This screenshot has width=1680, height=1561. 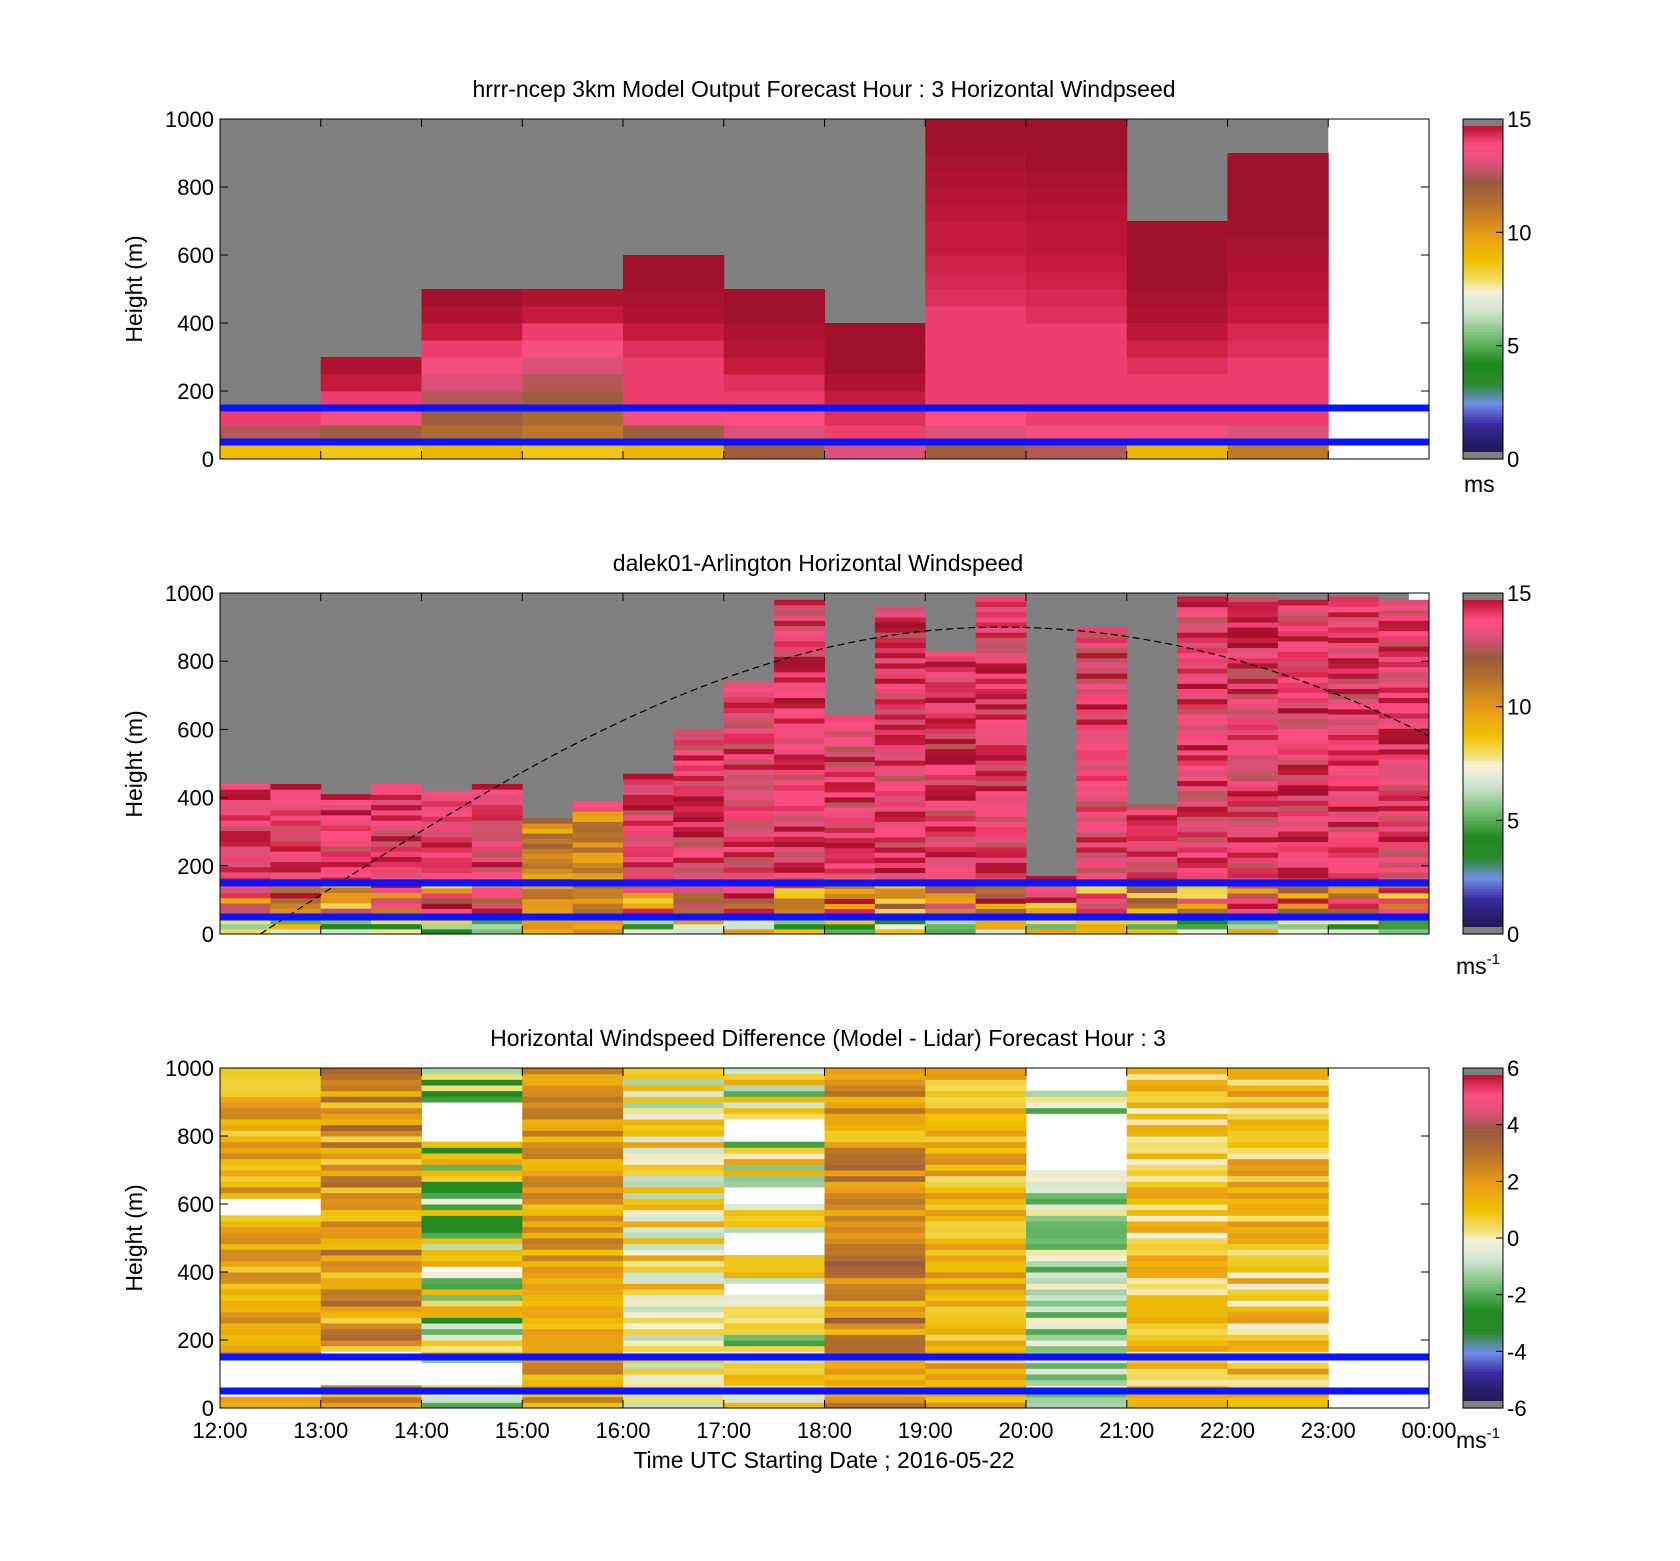 I want to click on reference-lines, so click(x=824, y=900).